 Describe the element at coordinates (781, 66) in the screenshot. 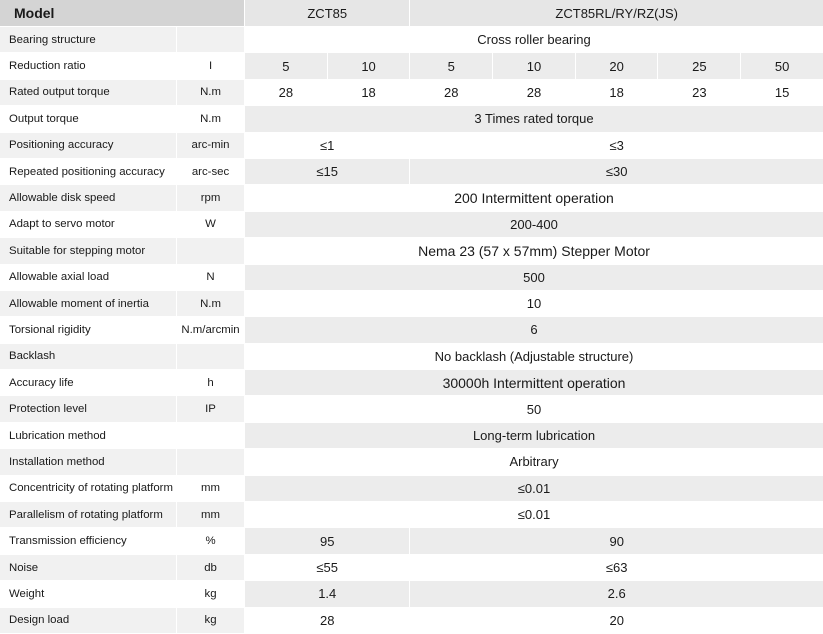

I see `value-cell: 50` at that location.